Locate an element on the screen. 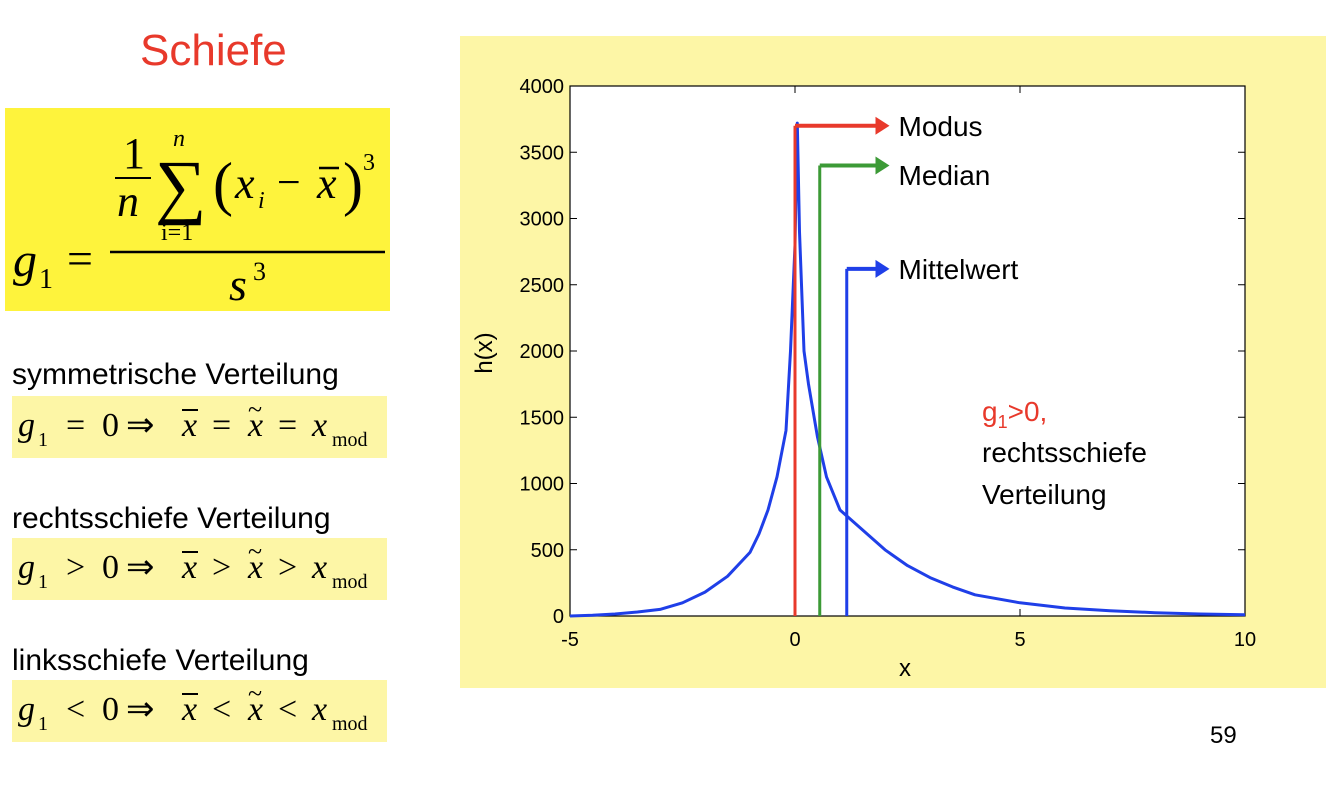 The width and height of the screenshot is (1334, 785). formula-numerator-one: 1 is located at coordinates (134, 153).